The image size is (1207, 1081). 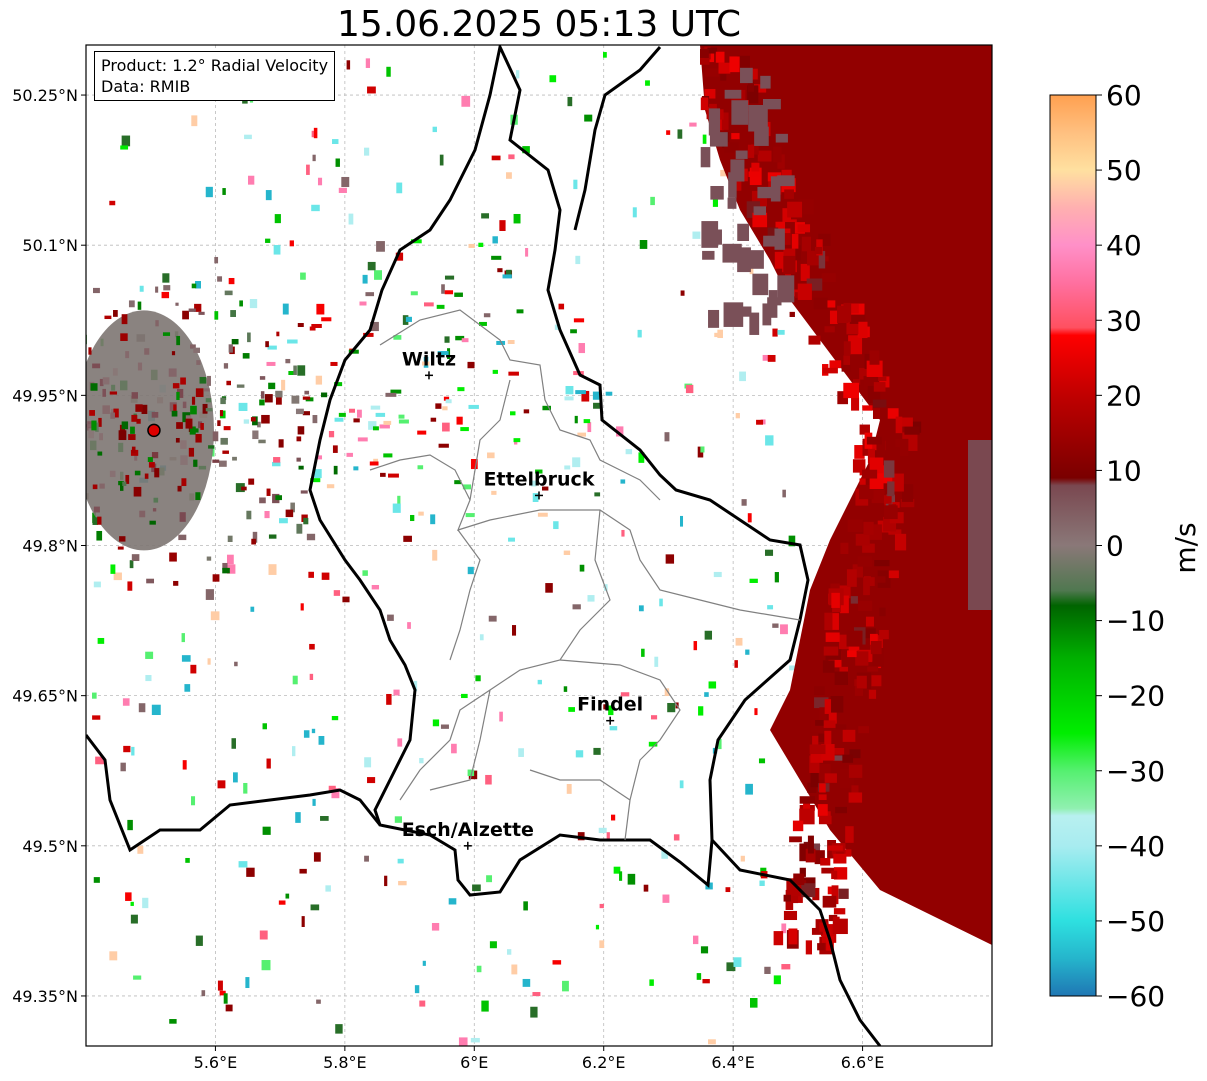 I want to click on colorbar-tick-label: 40, so click(x=1124, y=245).